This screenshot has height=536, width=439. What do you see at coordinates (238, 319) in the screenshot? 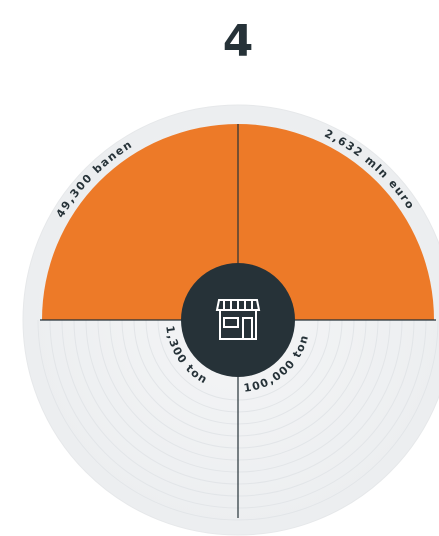
I see `shop-icon` at bounding box center [238, 319].